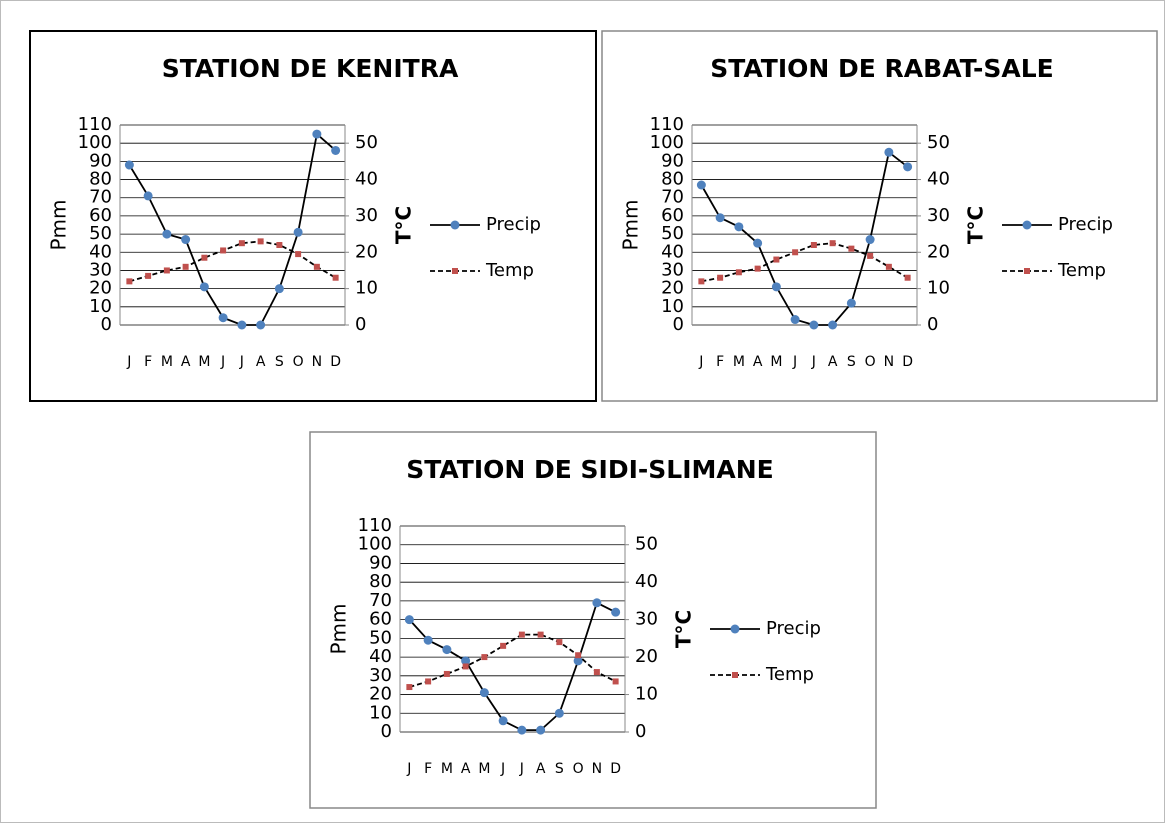  I want to click on y-tick-label: 90, so click(672, 160).